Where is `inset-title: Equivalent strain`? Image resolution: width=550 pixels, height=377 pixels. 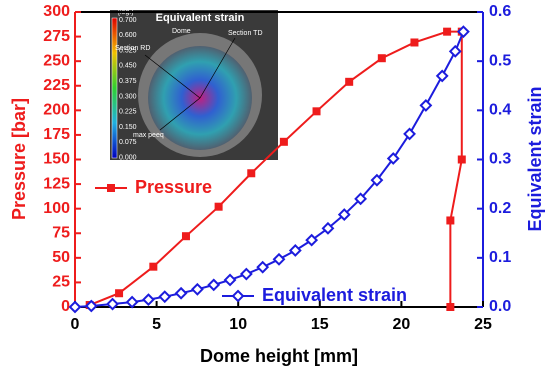
inset-title: Equivalent strain is located at coordinates (200, 18).